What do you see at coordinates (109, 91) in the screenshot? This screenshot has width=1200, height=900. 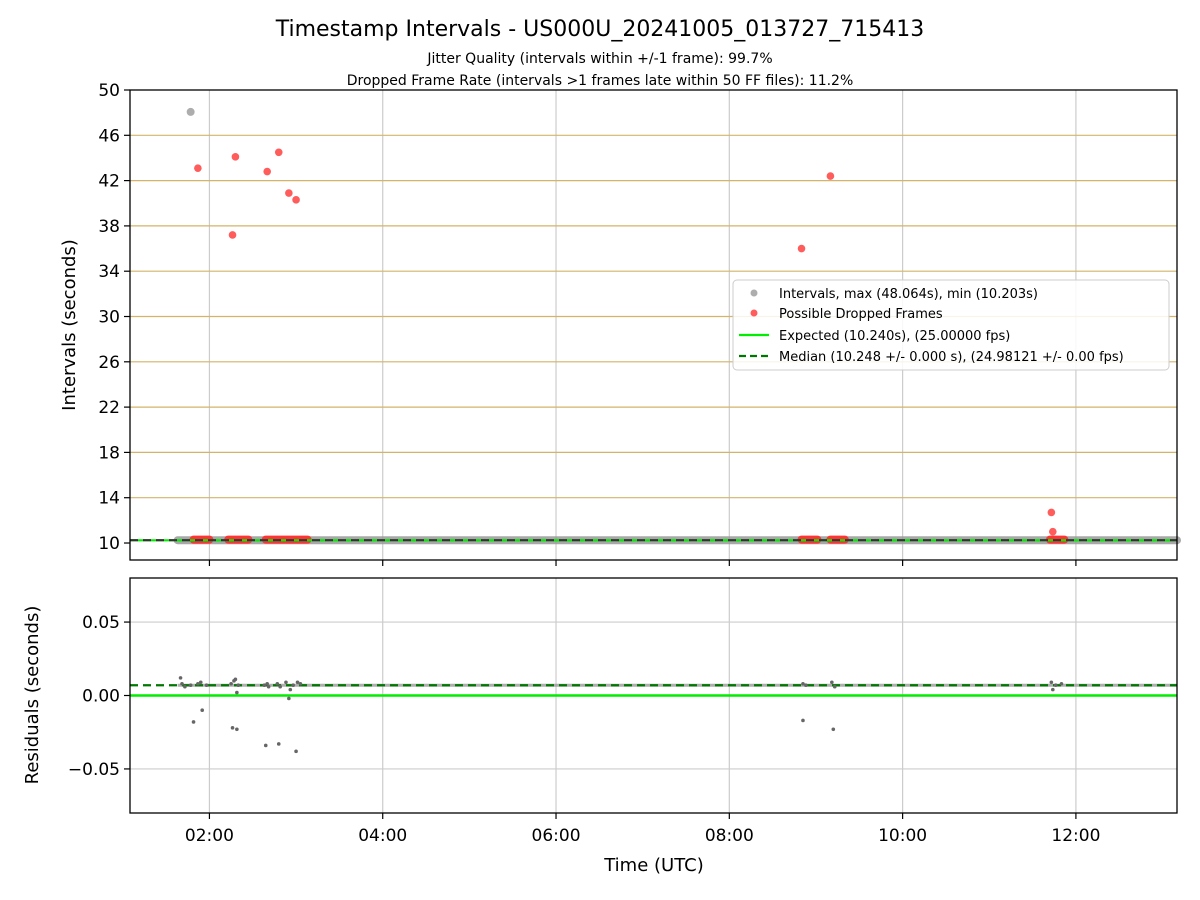 I see `intervals-ytick-label-10: 50` at bounding box center [109, 91].